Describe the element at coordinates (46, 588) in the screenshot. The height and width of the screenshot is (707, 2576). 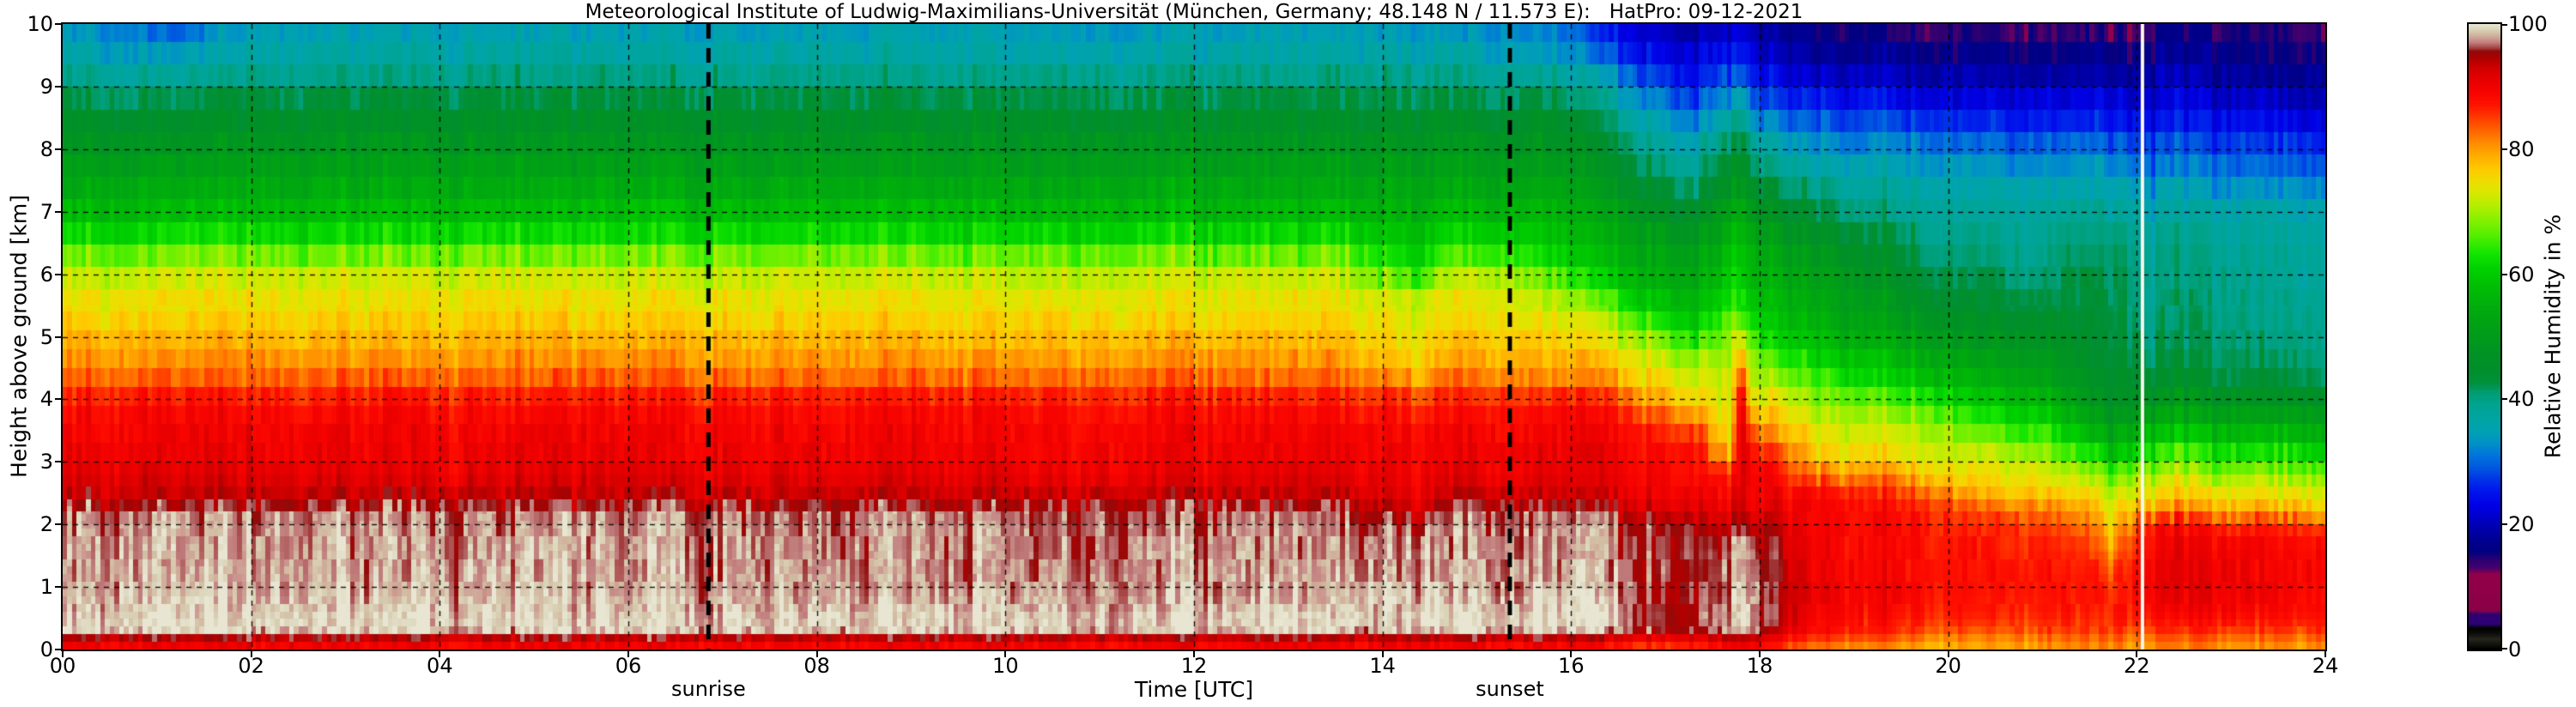
I see `y-tick-label: 1` at that location.